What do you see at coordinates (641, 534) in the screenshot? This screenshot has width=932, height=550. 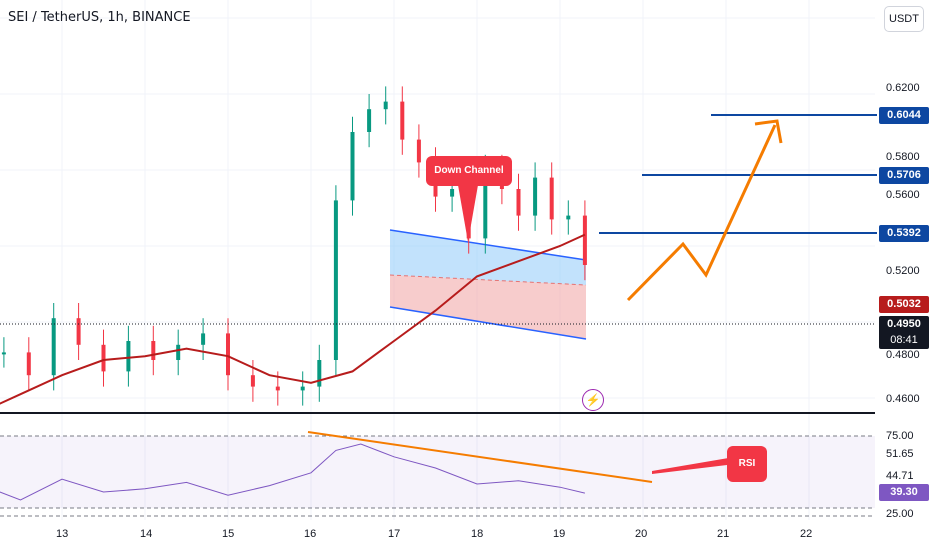 I see `x-tick: 20` at bounding box center [641, 534].